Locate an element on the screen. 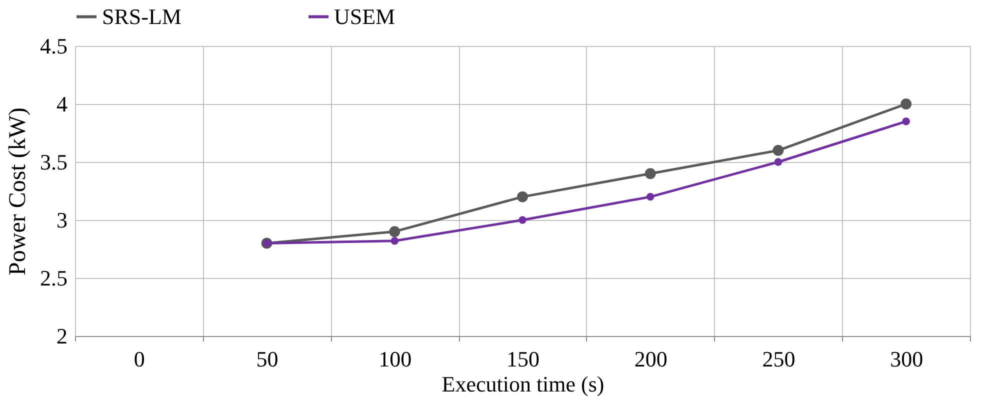  x-tick-label: 200 is located at coordinates (651, 359).